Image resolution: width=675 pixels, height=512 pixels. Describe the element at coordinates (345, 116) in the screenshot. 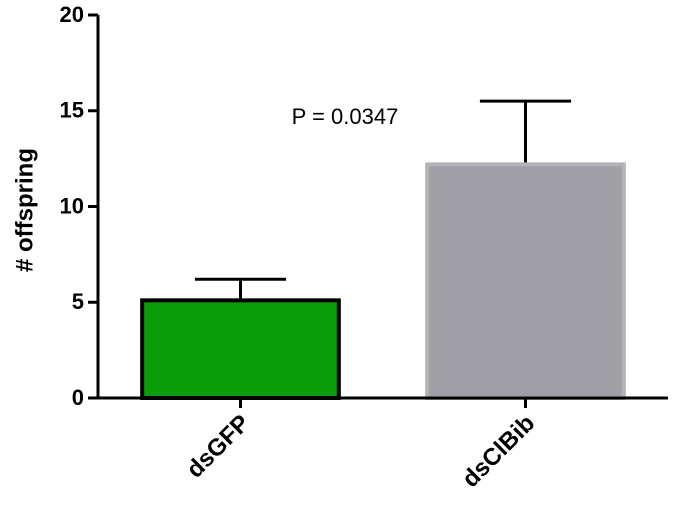

I see `annotation: P = 0.0347` at that location.